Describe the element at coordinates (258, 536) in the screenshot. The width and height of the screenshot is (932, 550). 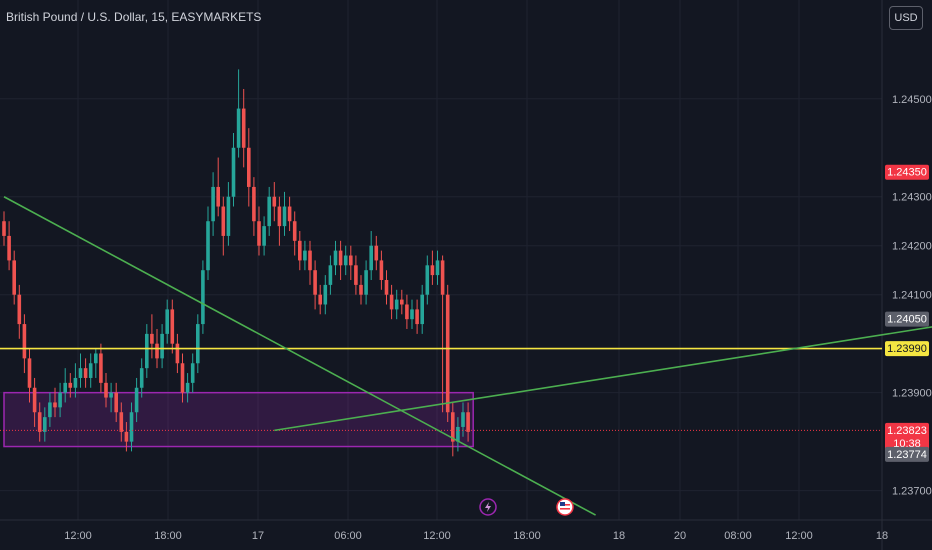
I see `time-tick-label: 17` at that location.